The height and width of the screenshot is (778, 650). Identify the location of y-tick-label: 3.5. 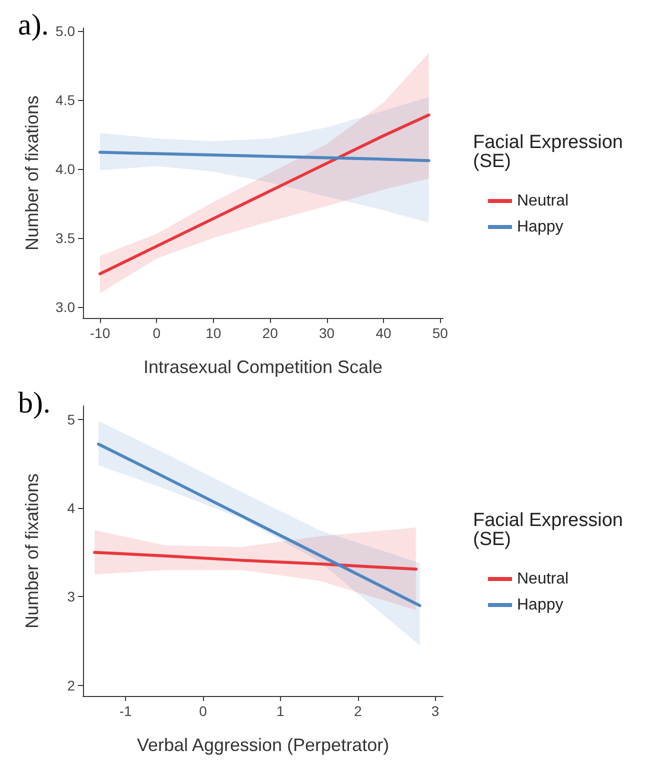
(66, 238).